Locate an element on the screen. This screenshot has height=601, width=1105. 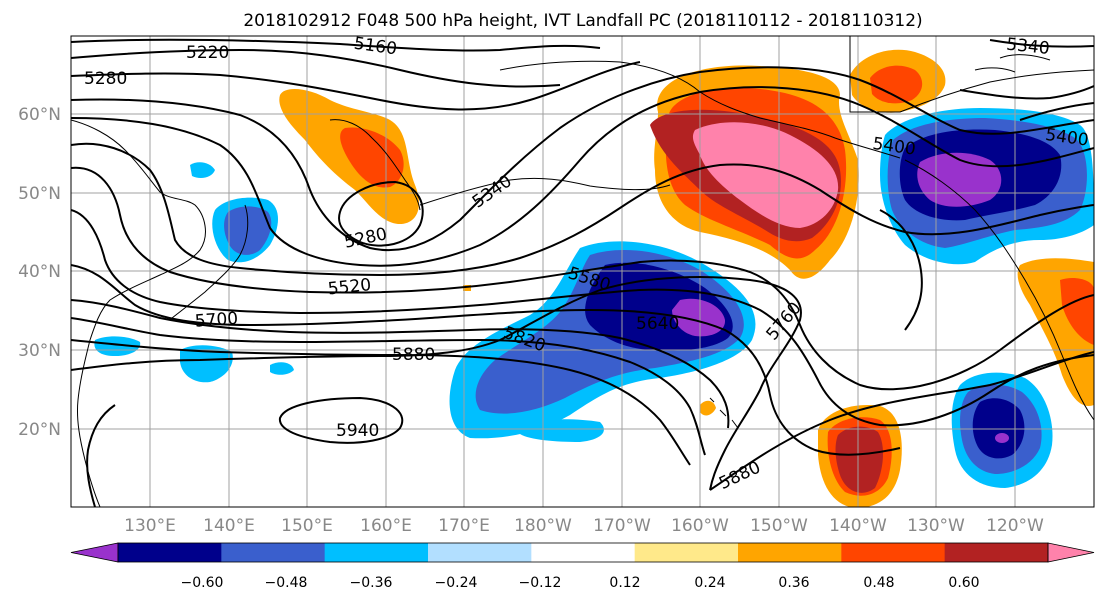
aleutian-chain is located at coordinates (545, 191).